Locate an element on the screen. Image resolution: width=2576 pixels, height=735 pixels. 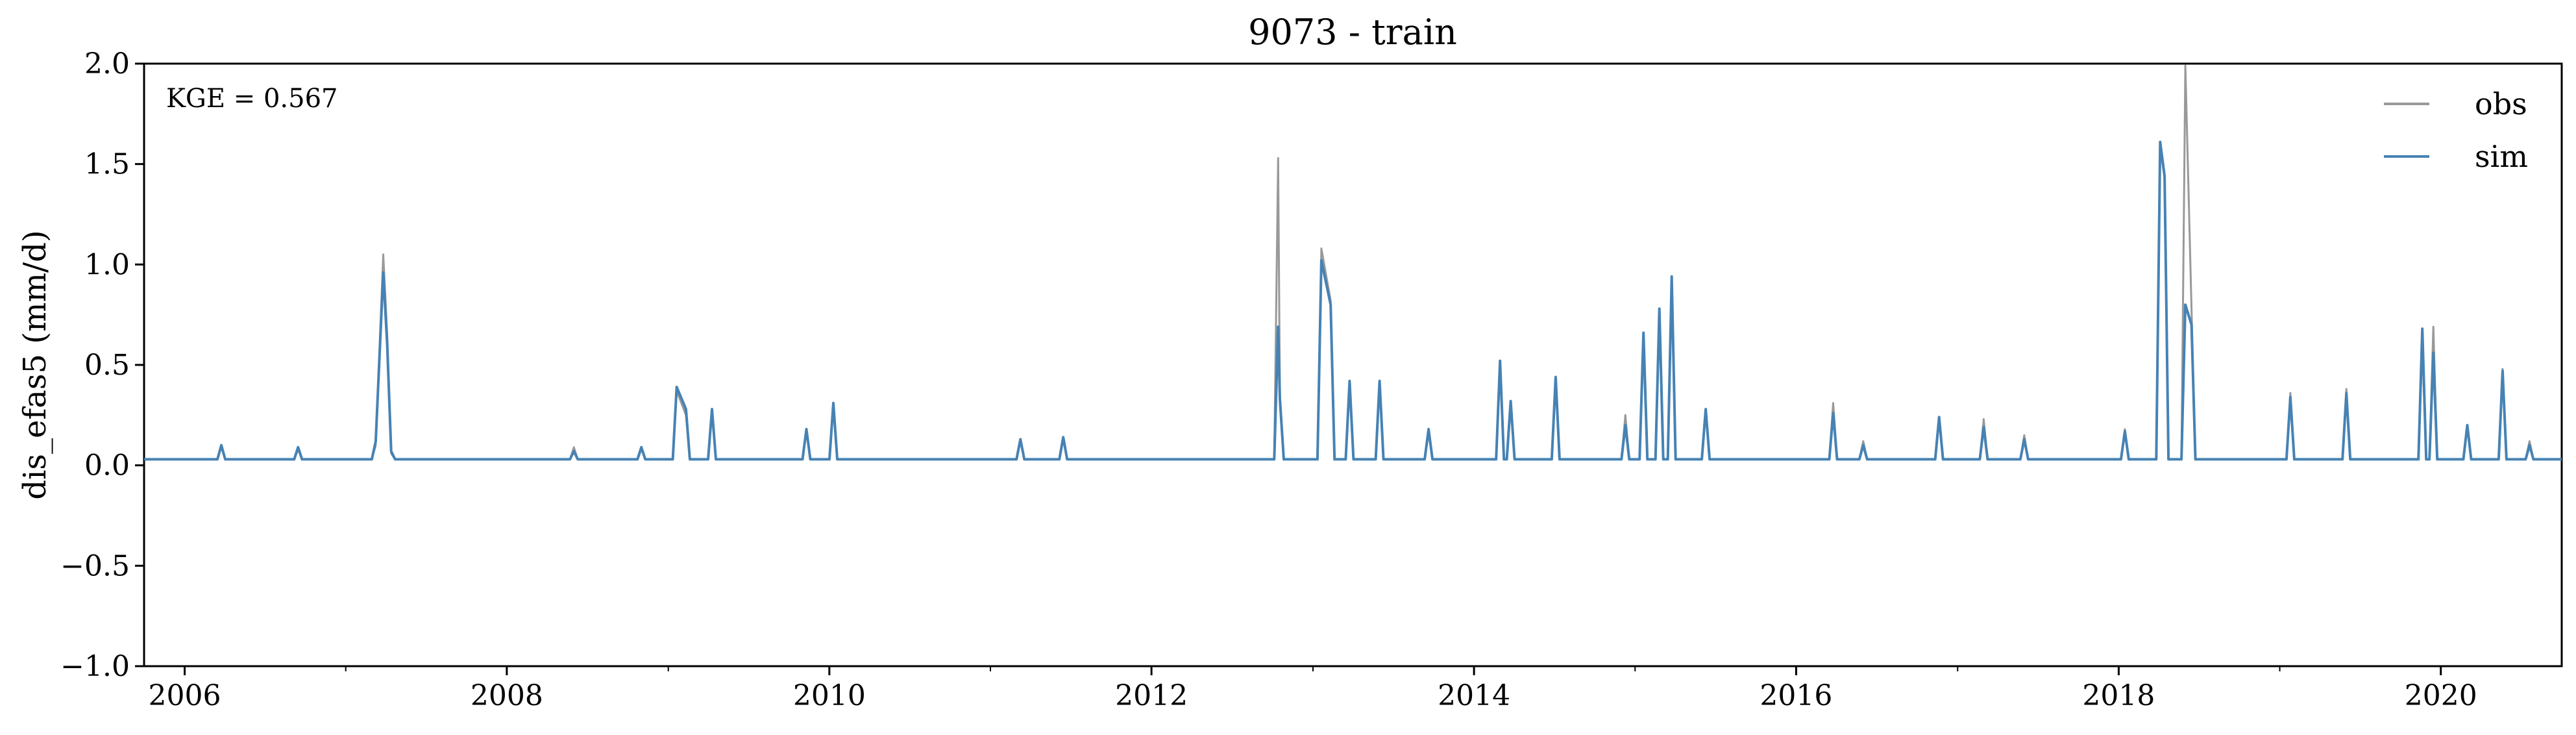
chart-title: 9073 - train is located at coordinates (1352, 32).